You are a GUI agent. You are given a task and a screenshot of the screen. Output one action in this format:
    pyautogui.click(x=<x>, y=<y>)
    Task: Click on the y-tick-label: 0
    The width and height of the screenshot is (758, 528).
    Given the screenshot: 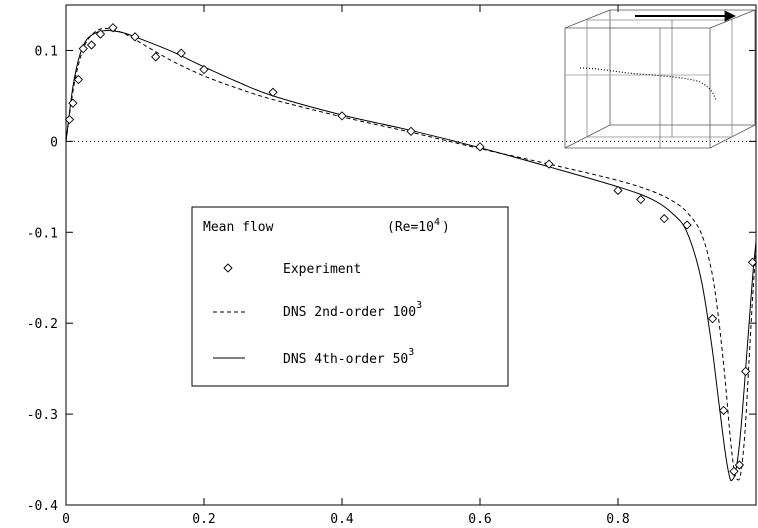 What is the action you would take?
    pyautogui.click(x=54, y=142)
    